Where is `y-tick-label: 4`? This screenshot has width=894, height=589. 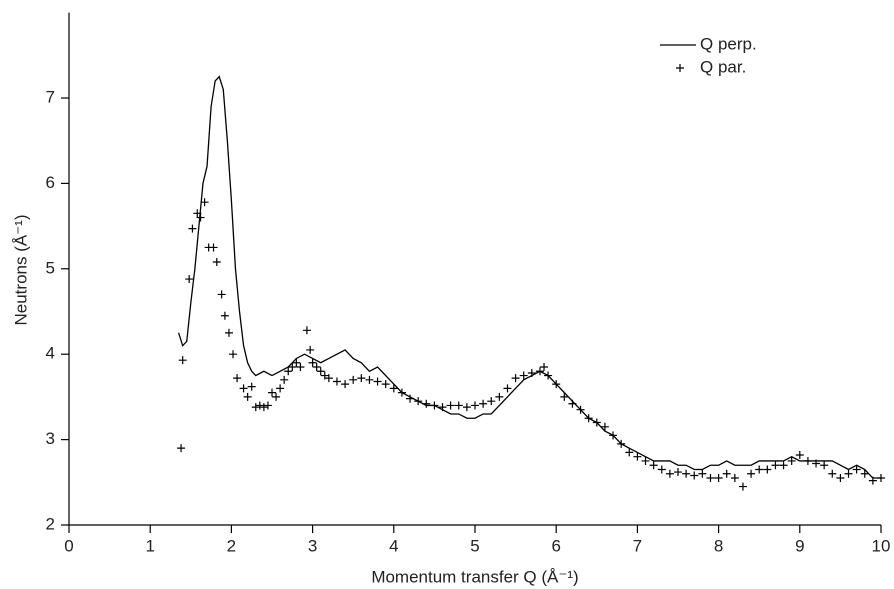
y-tick-label: 4 is located at coordinates (50, 353).